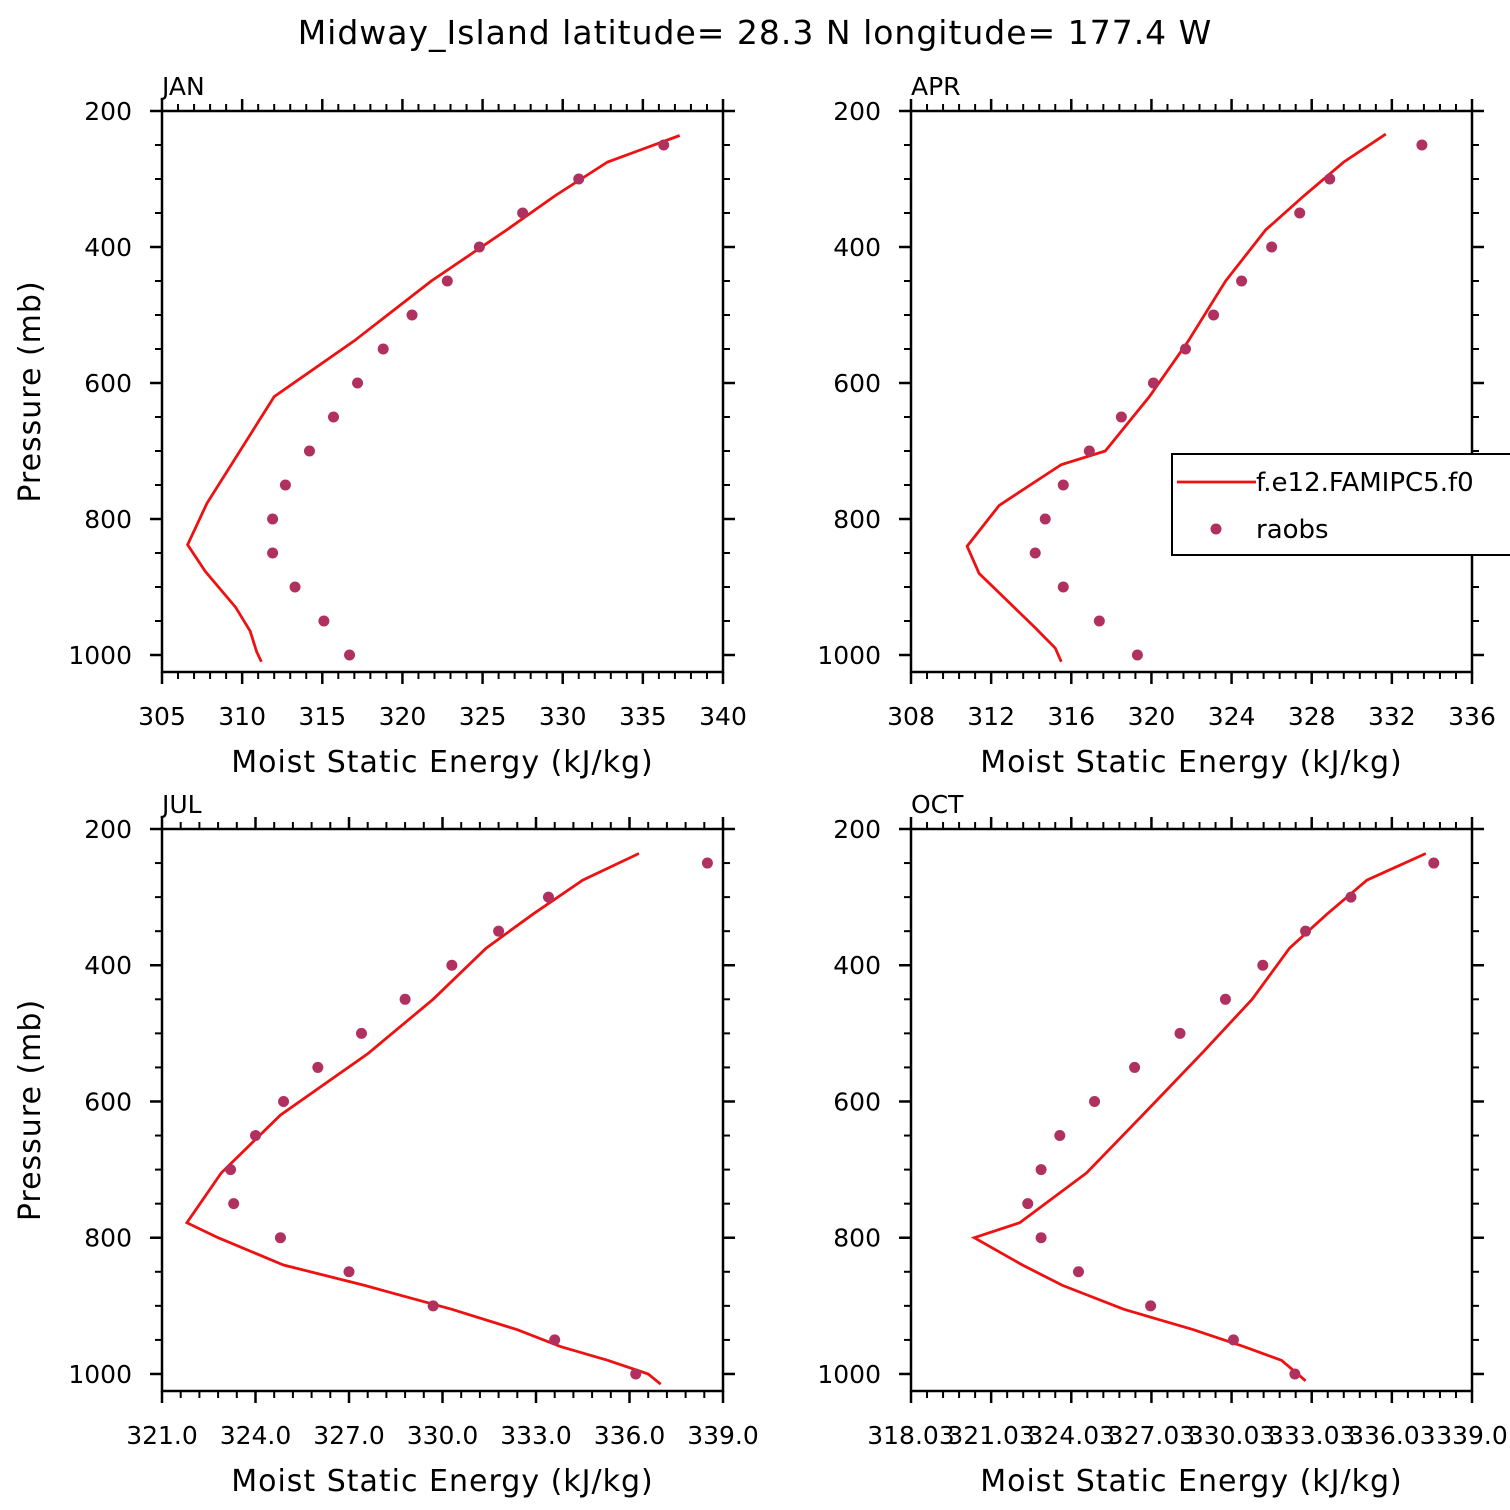 The width and height of the screenshot is (1510, 1510). Describe the element at coordinates (643, 716) in the screenshot. I see `x-tick-label: 335` at that location.